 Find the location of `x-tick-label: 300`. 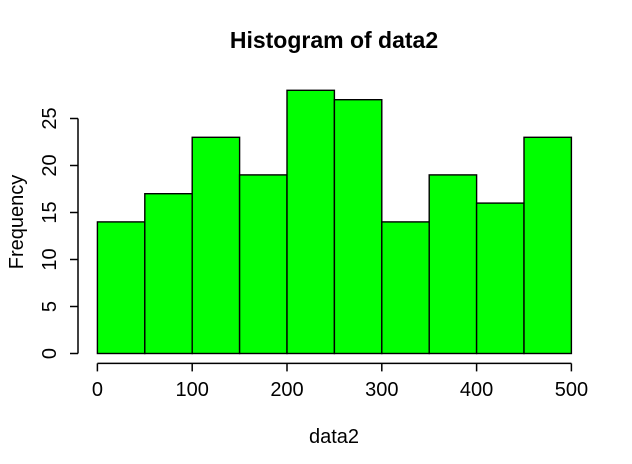

x-tick-label: 300 is located at coordinates (381, 390).